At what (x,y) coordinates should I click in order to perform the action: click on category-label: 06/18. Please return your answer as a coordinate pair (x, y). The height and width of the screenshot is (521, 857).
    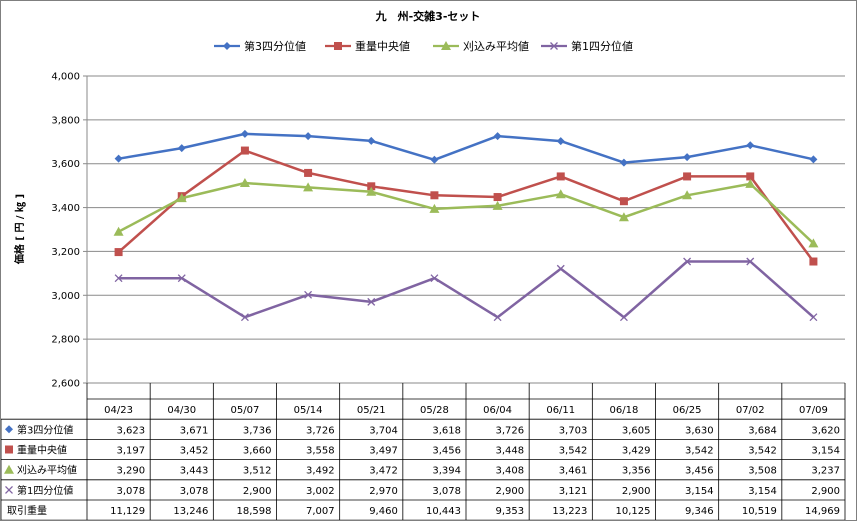
    Looking at the image, I should click on (624, 410).